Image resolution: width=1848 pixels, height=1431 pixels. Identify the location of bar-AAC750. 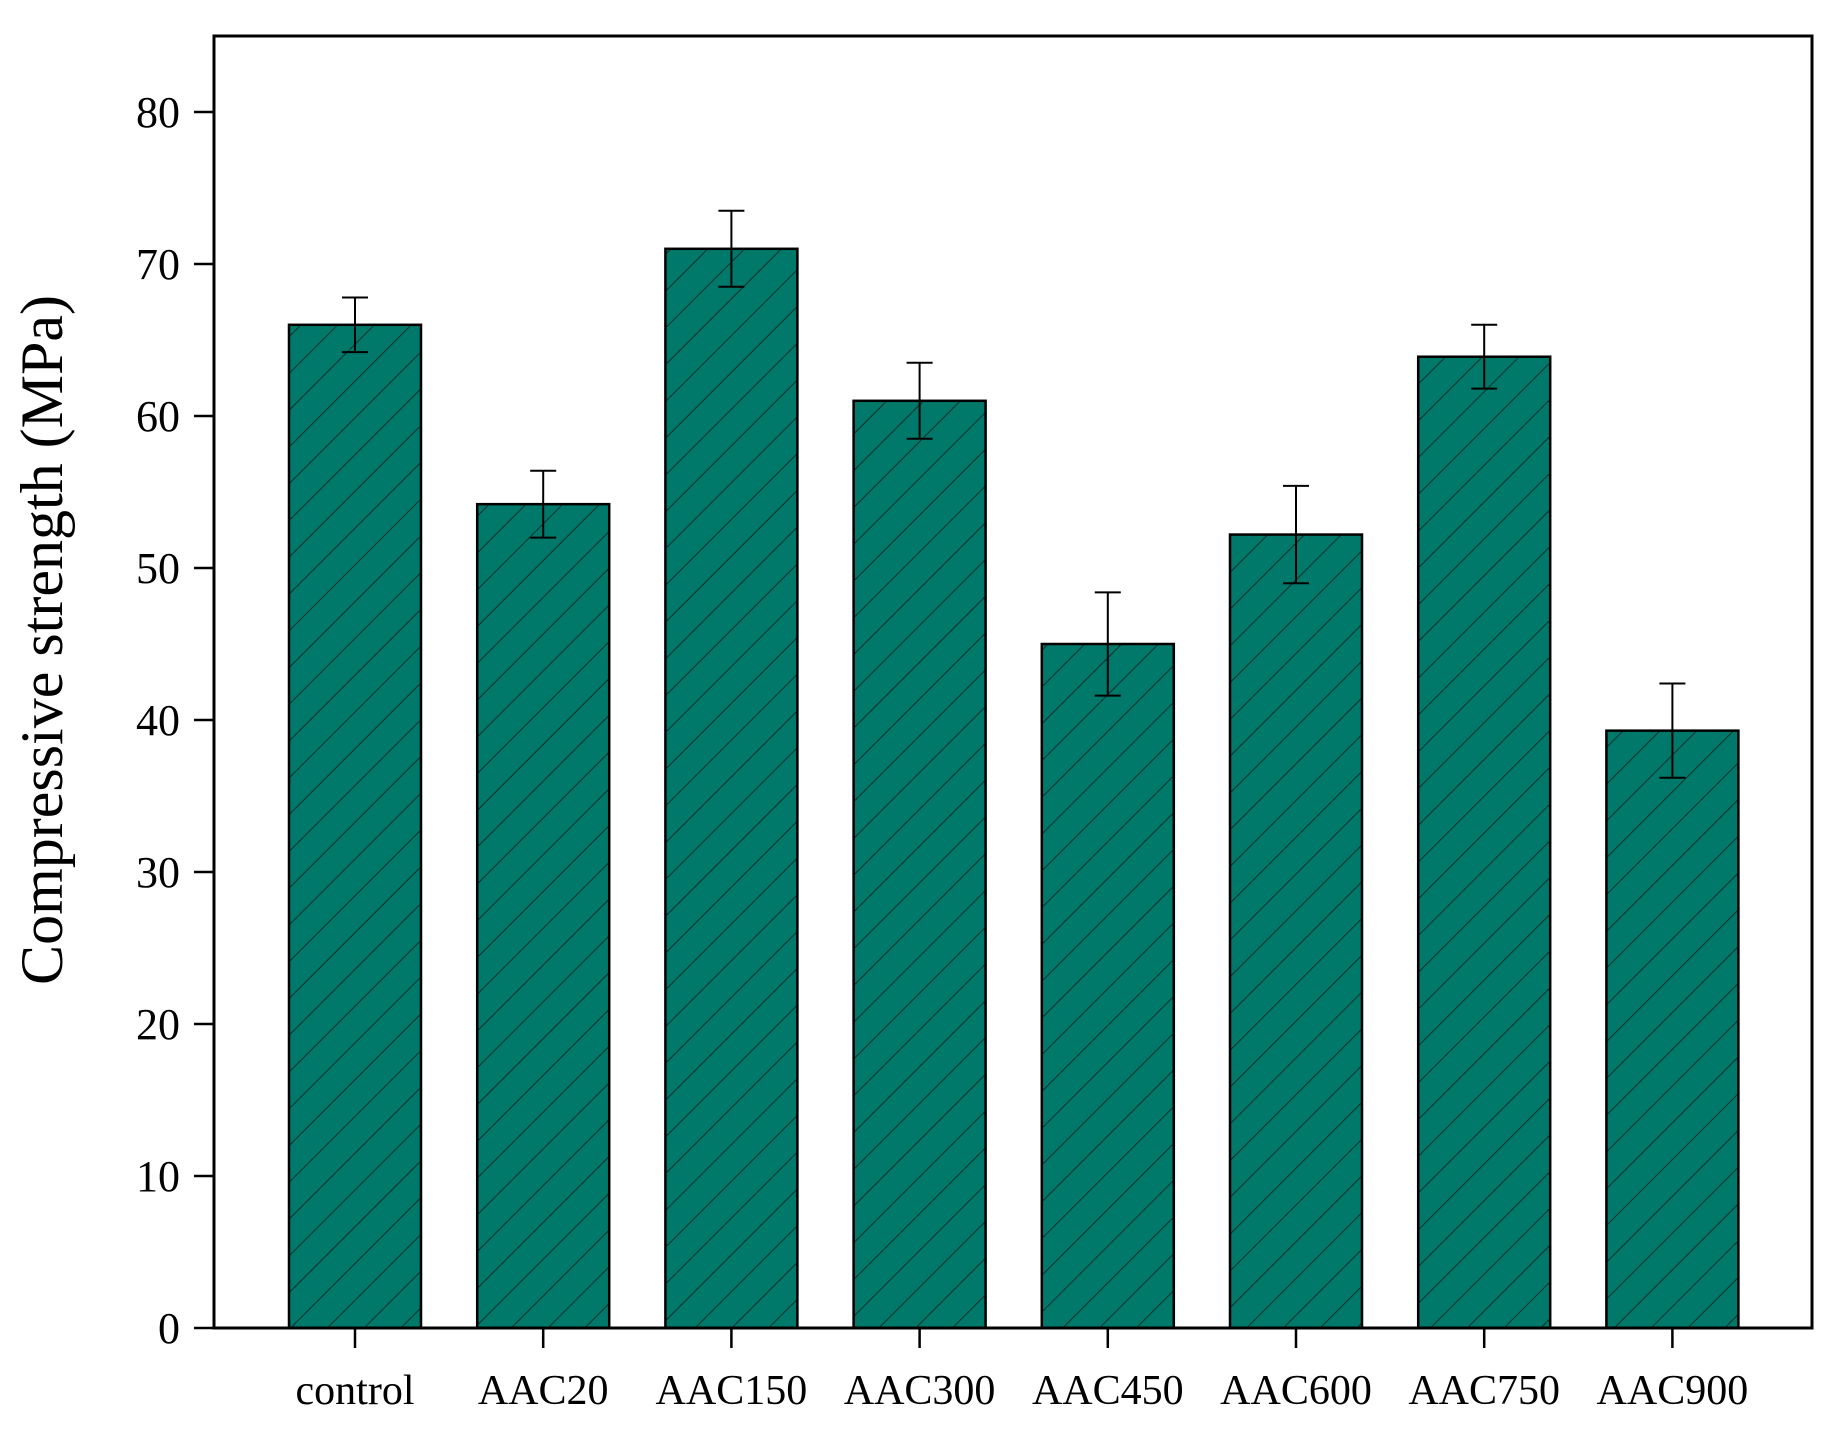
(1484, 842).